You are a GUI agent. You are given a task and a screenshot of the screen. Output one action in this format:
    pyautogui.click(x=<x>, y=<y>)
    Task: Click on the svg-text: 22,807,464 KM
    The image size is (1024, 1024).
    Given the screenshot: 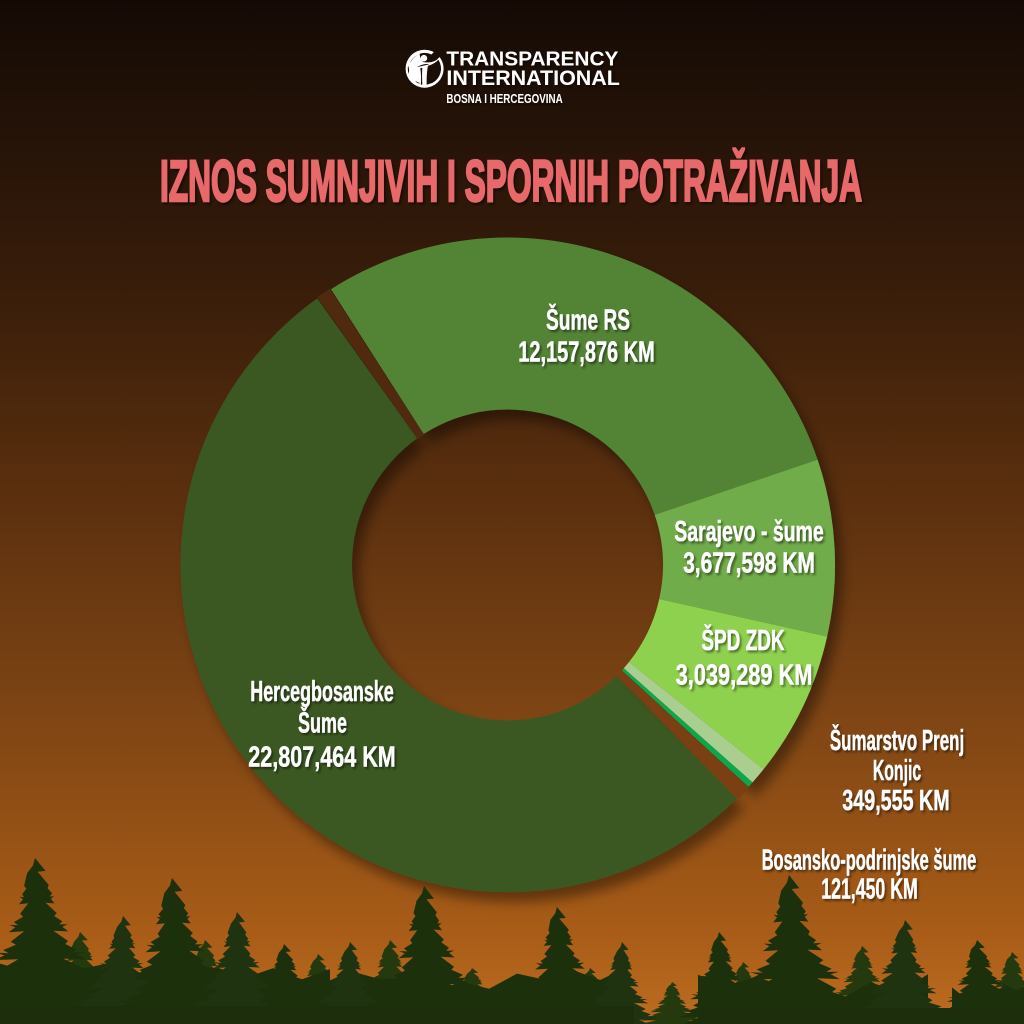 What is the action you would take?
    pyautogui.click(x=322, y=758)
    